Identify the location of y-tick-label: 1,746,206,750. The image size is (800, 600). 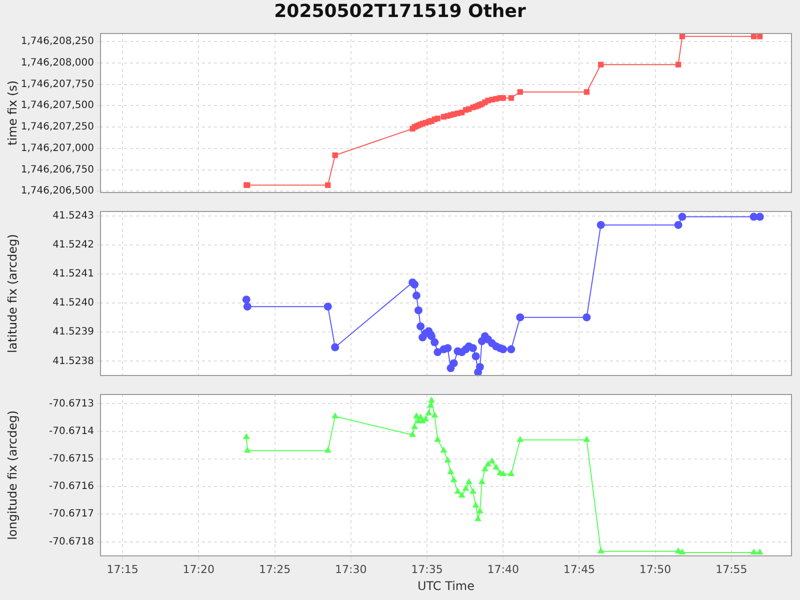
(57, 170).